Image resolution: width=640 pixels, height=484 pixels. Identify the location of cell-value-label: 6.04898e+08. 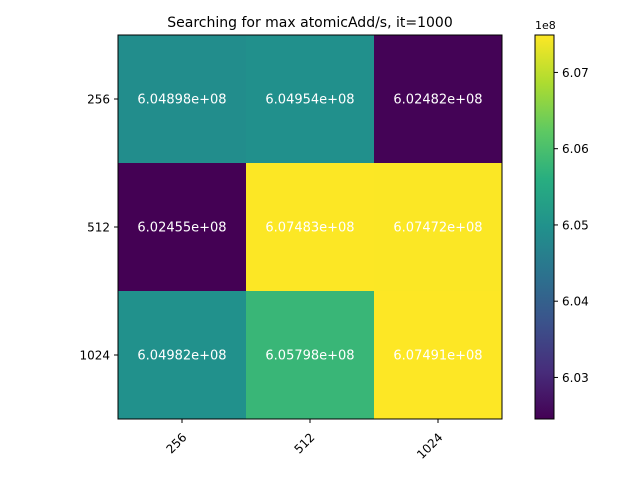
(181, 100).